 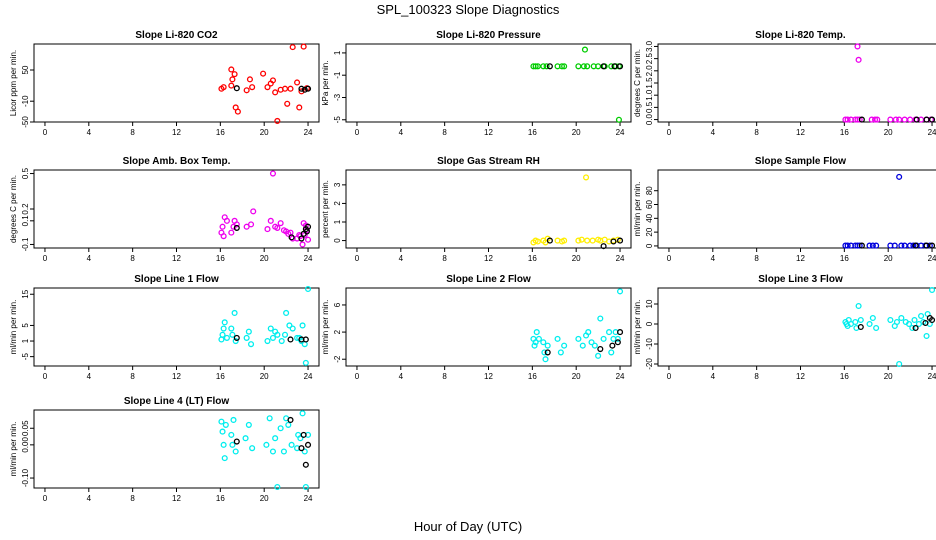 What do you see at coordinates (337, 304) in the screenshot?
I see `y-tick-label: 6` at bounding box center [337, 304].